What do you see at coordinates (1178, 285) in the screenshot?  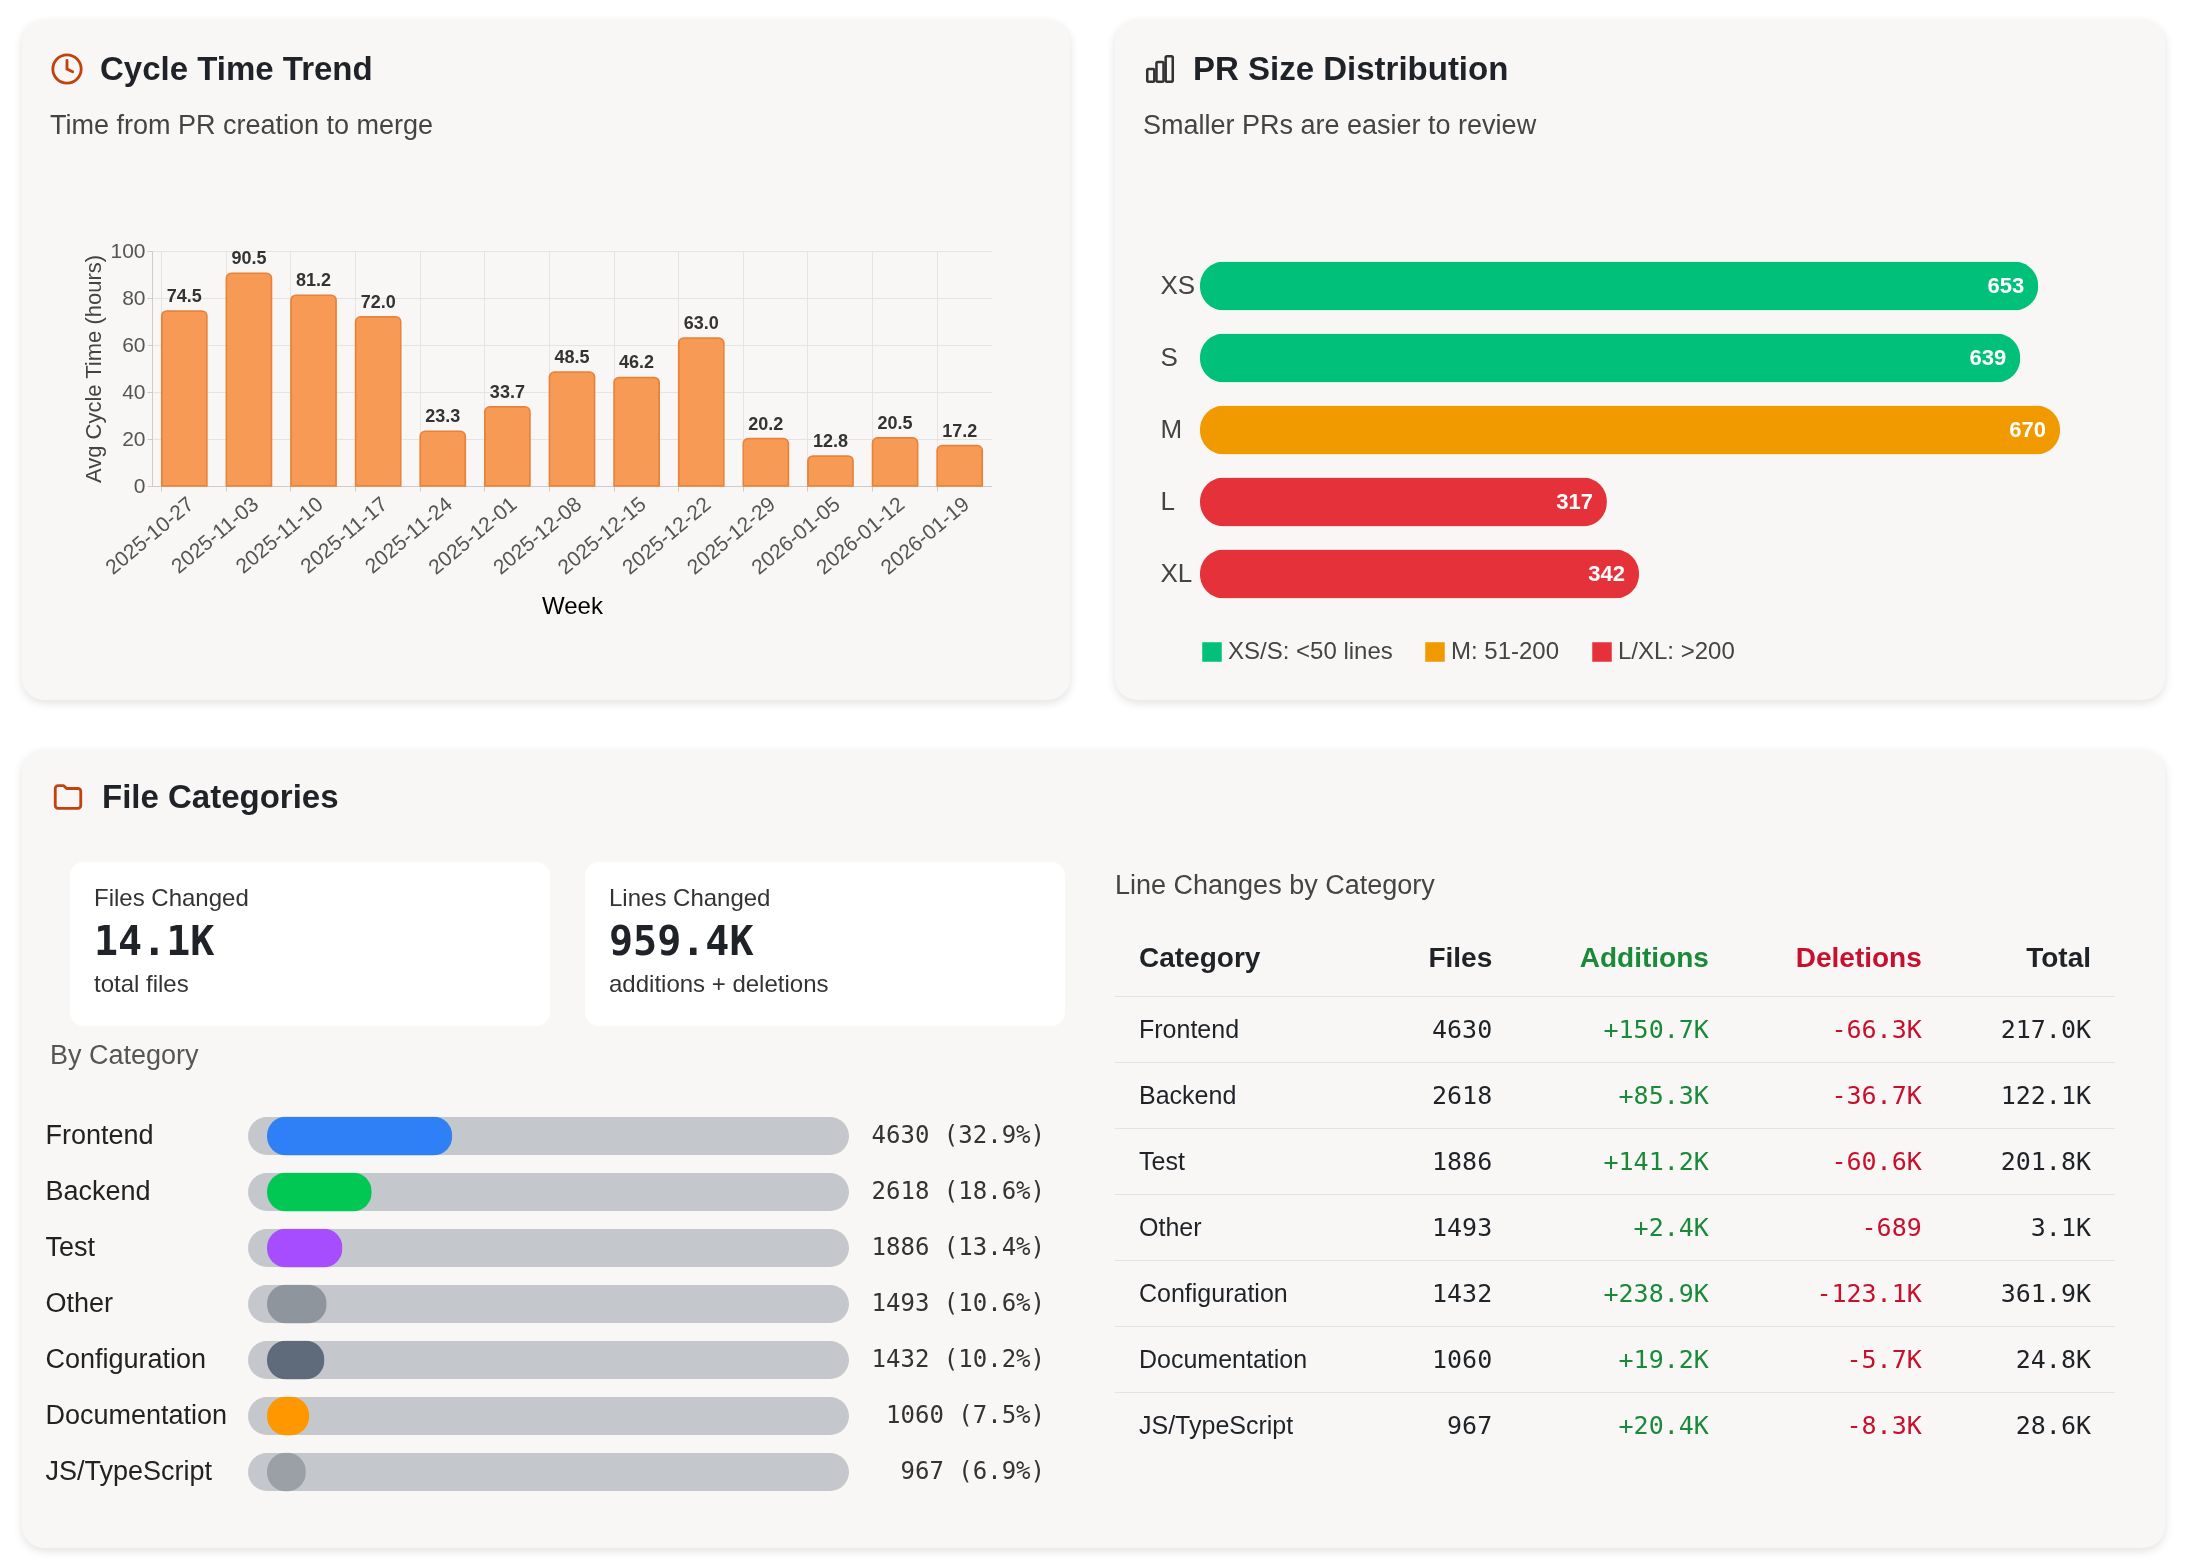 I see `y-tick-label: XS` at bounding box center [1178, 285].